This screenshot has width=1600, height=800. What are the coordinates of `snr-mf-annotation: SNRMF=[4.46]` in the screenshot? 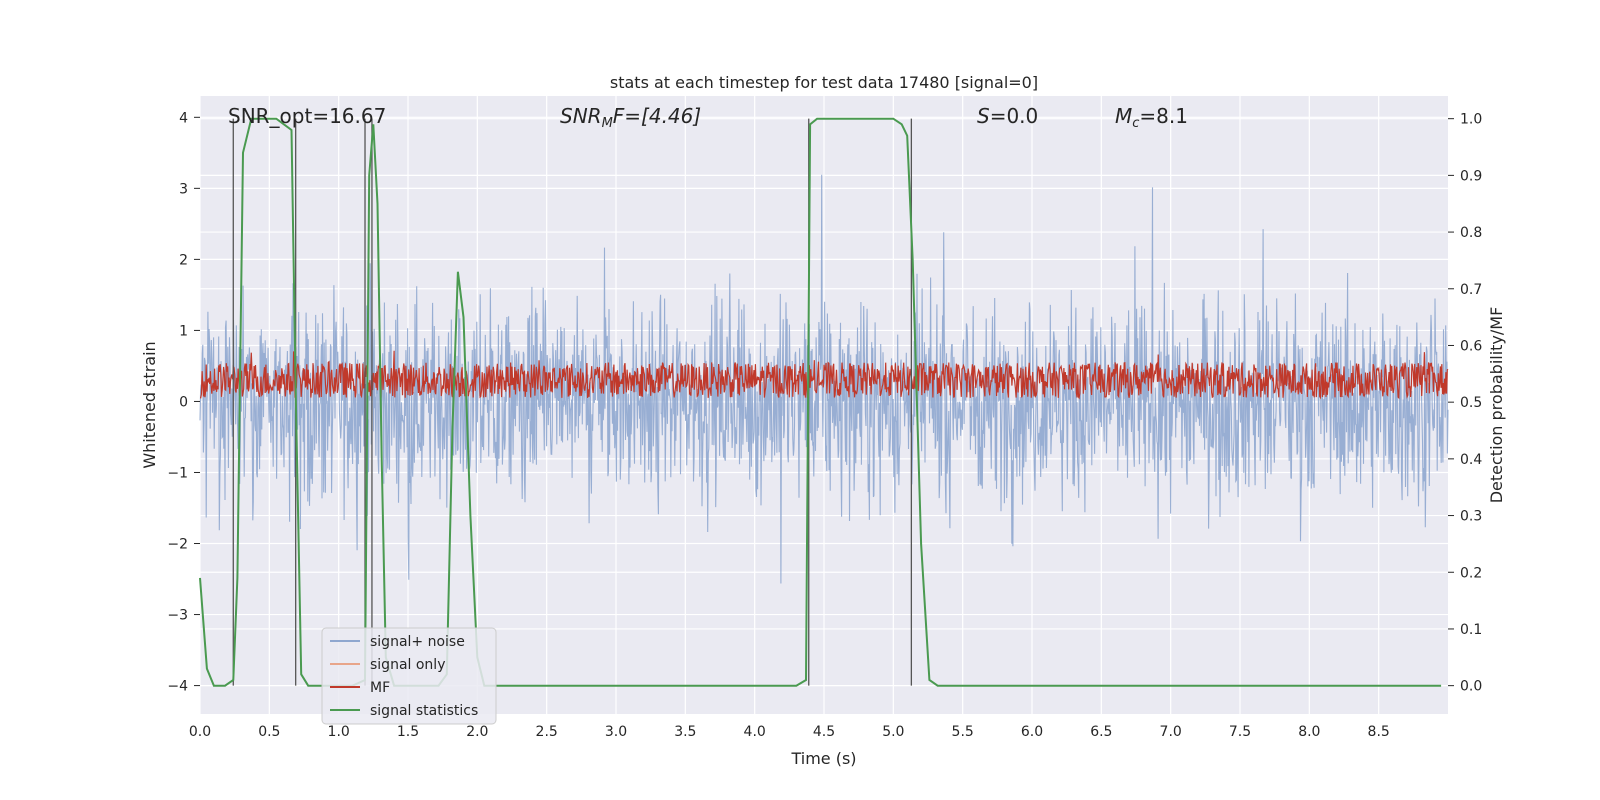 It's located at (630, 117).